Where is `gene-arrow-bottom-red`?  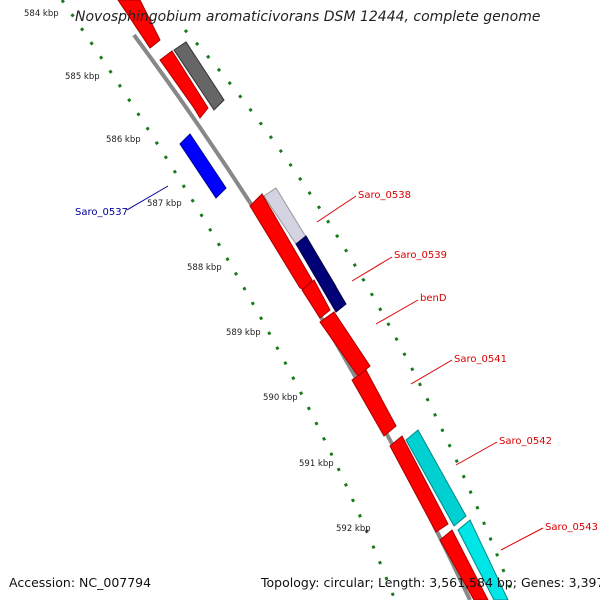 gene-arrow-bottom-red is located at coordinates (464, 564).